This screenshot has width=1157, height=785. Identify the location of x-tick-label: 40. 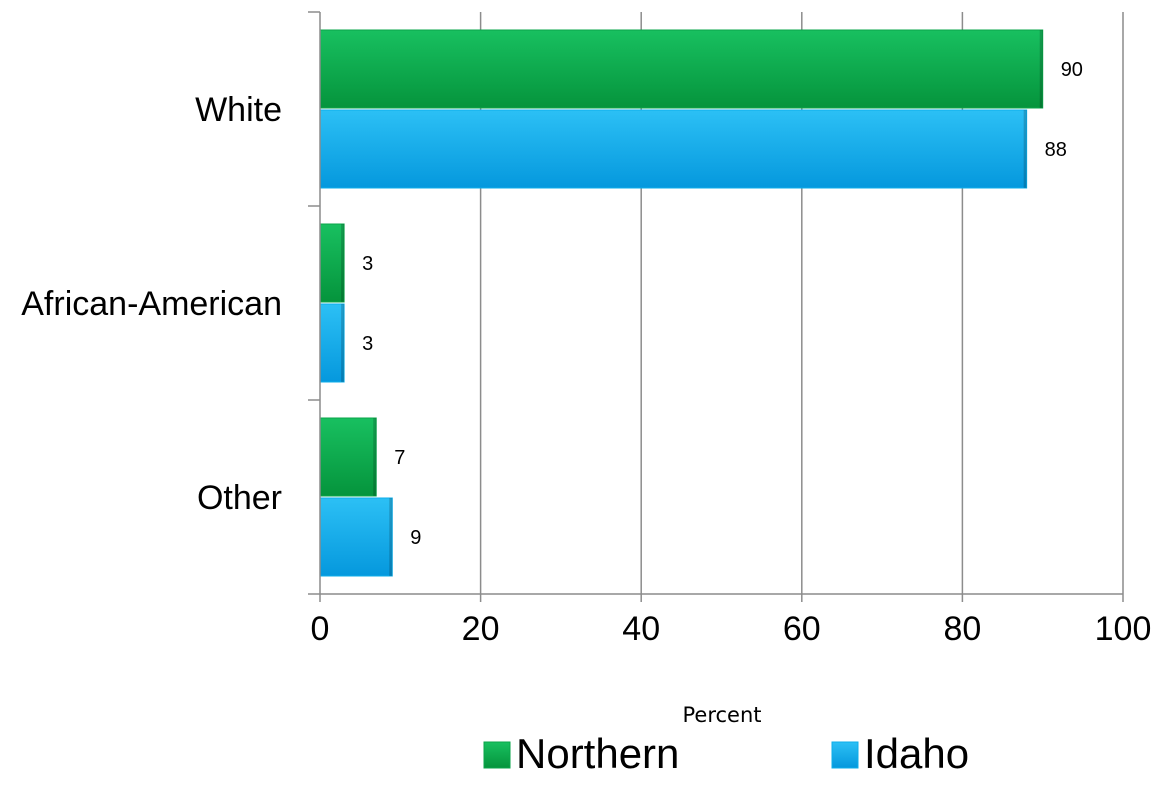
(641, 629).